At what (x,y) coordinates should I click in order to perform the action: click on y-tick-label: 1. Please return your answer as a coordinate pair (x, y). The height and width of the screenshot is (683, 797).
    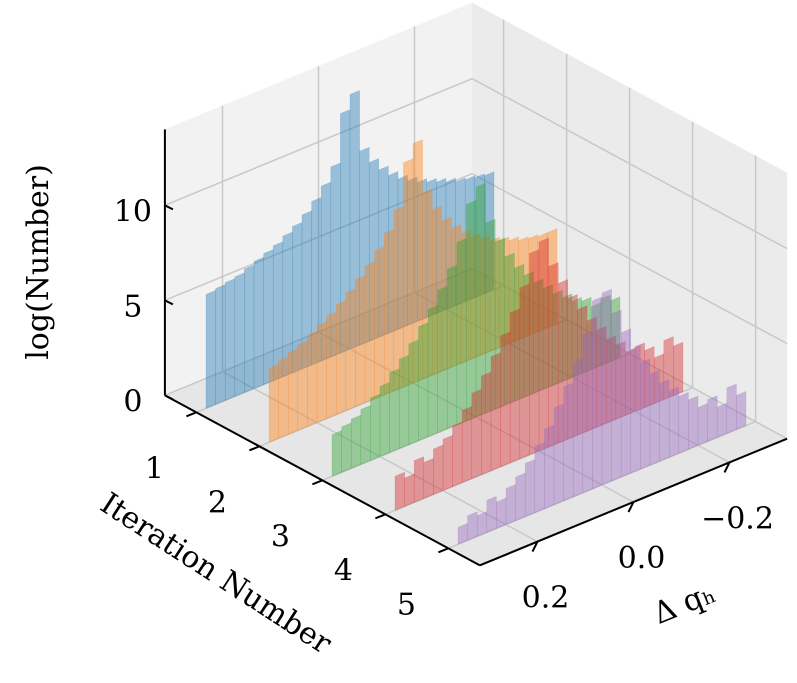
    Looking at the image, I should click on (154, 468).